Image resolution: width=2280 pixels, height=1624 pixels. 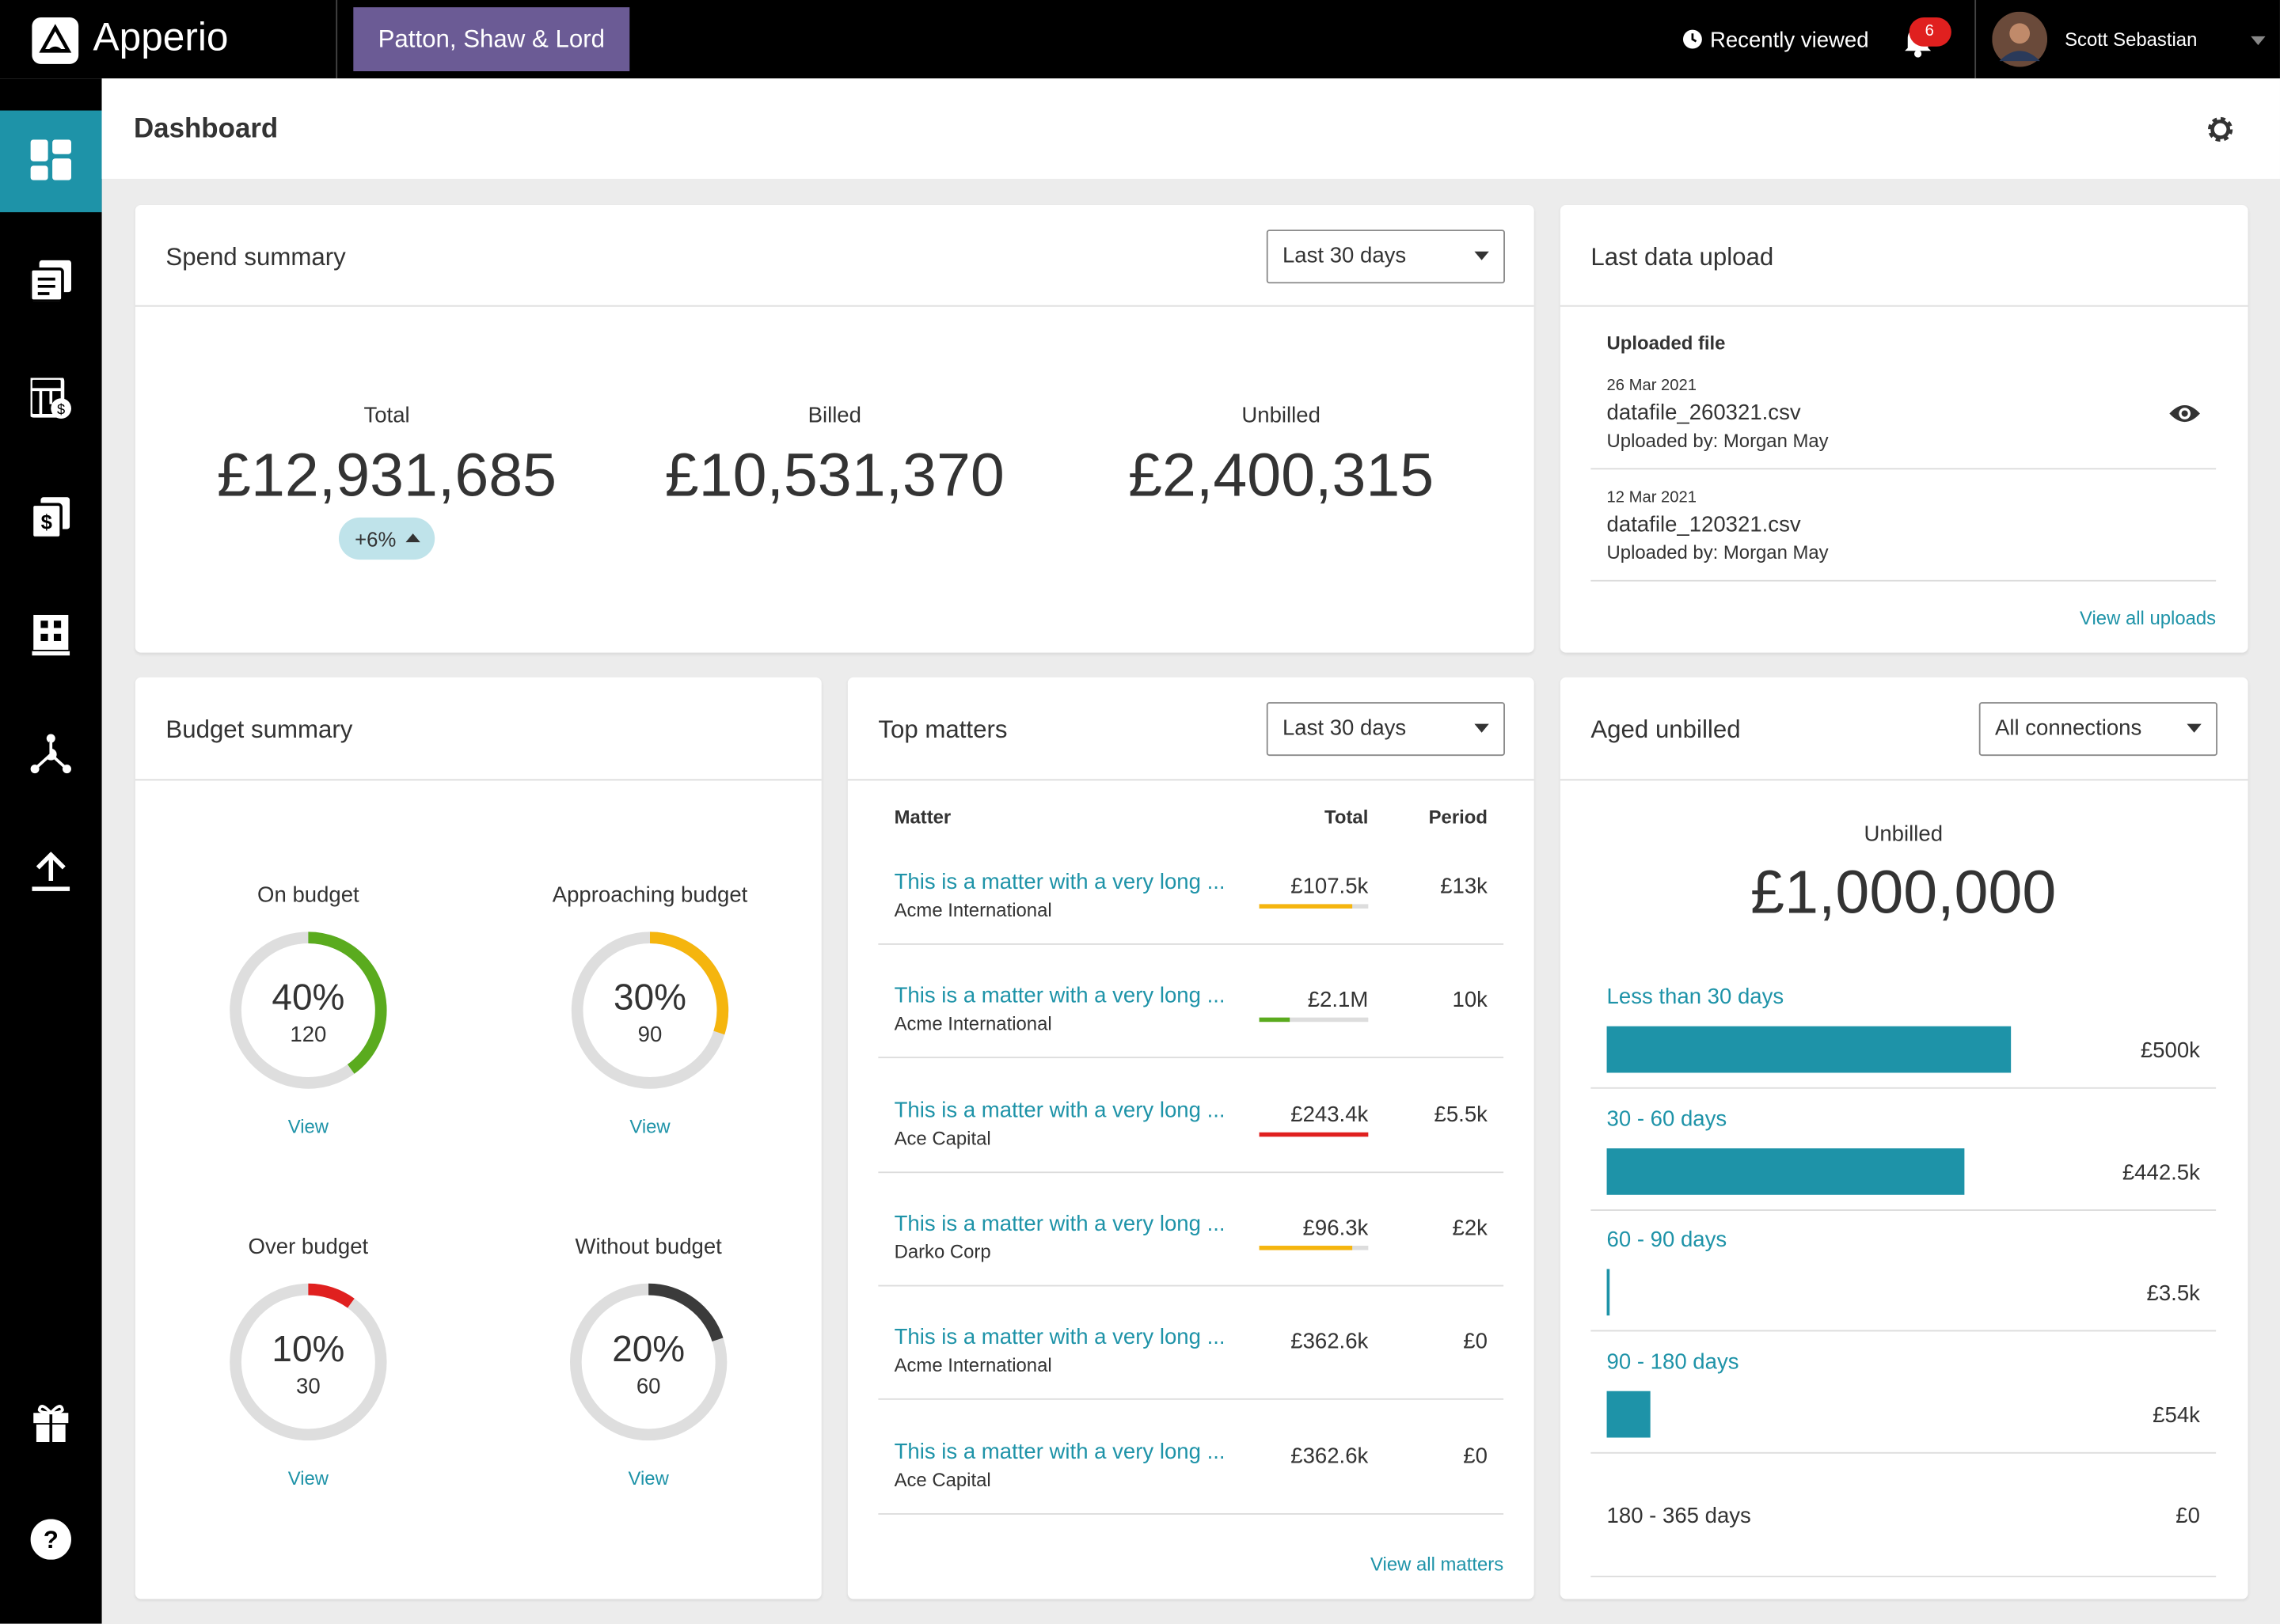 What do you see at coordinates (1346, 817) in the screenshot?
I see `column-header: Total` at bounding box center [1346, 817].